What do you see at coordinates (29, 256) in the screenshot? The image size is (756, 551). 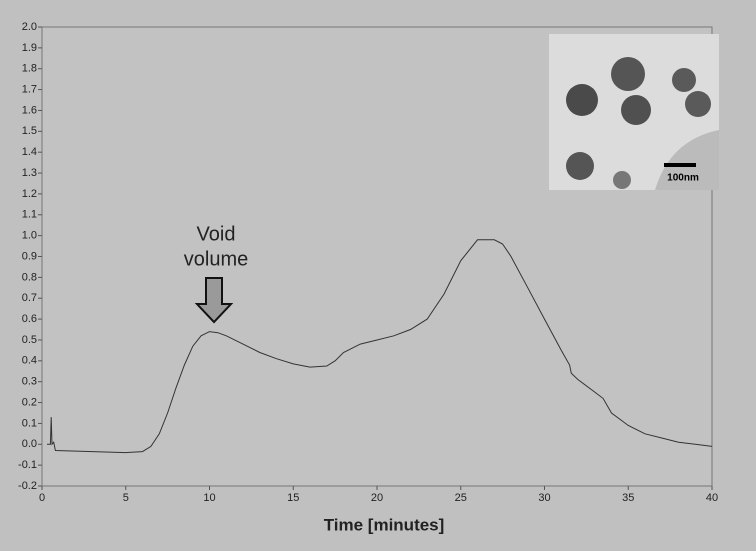 I see `y-tick-label: 0.9` at bounding box center [29, 256].